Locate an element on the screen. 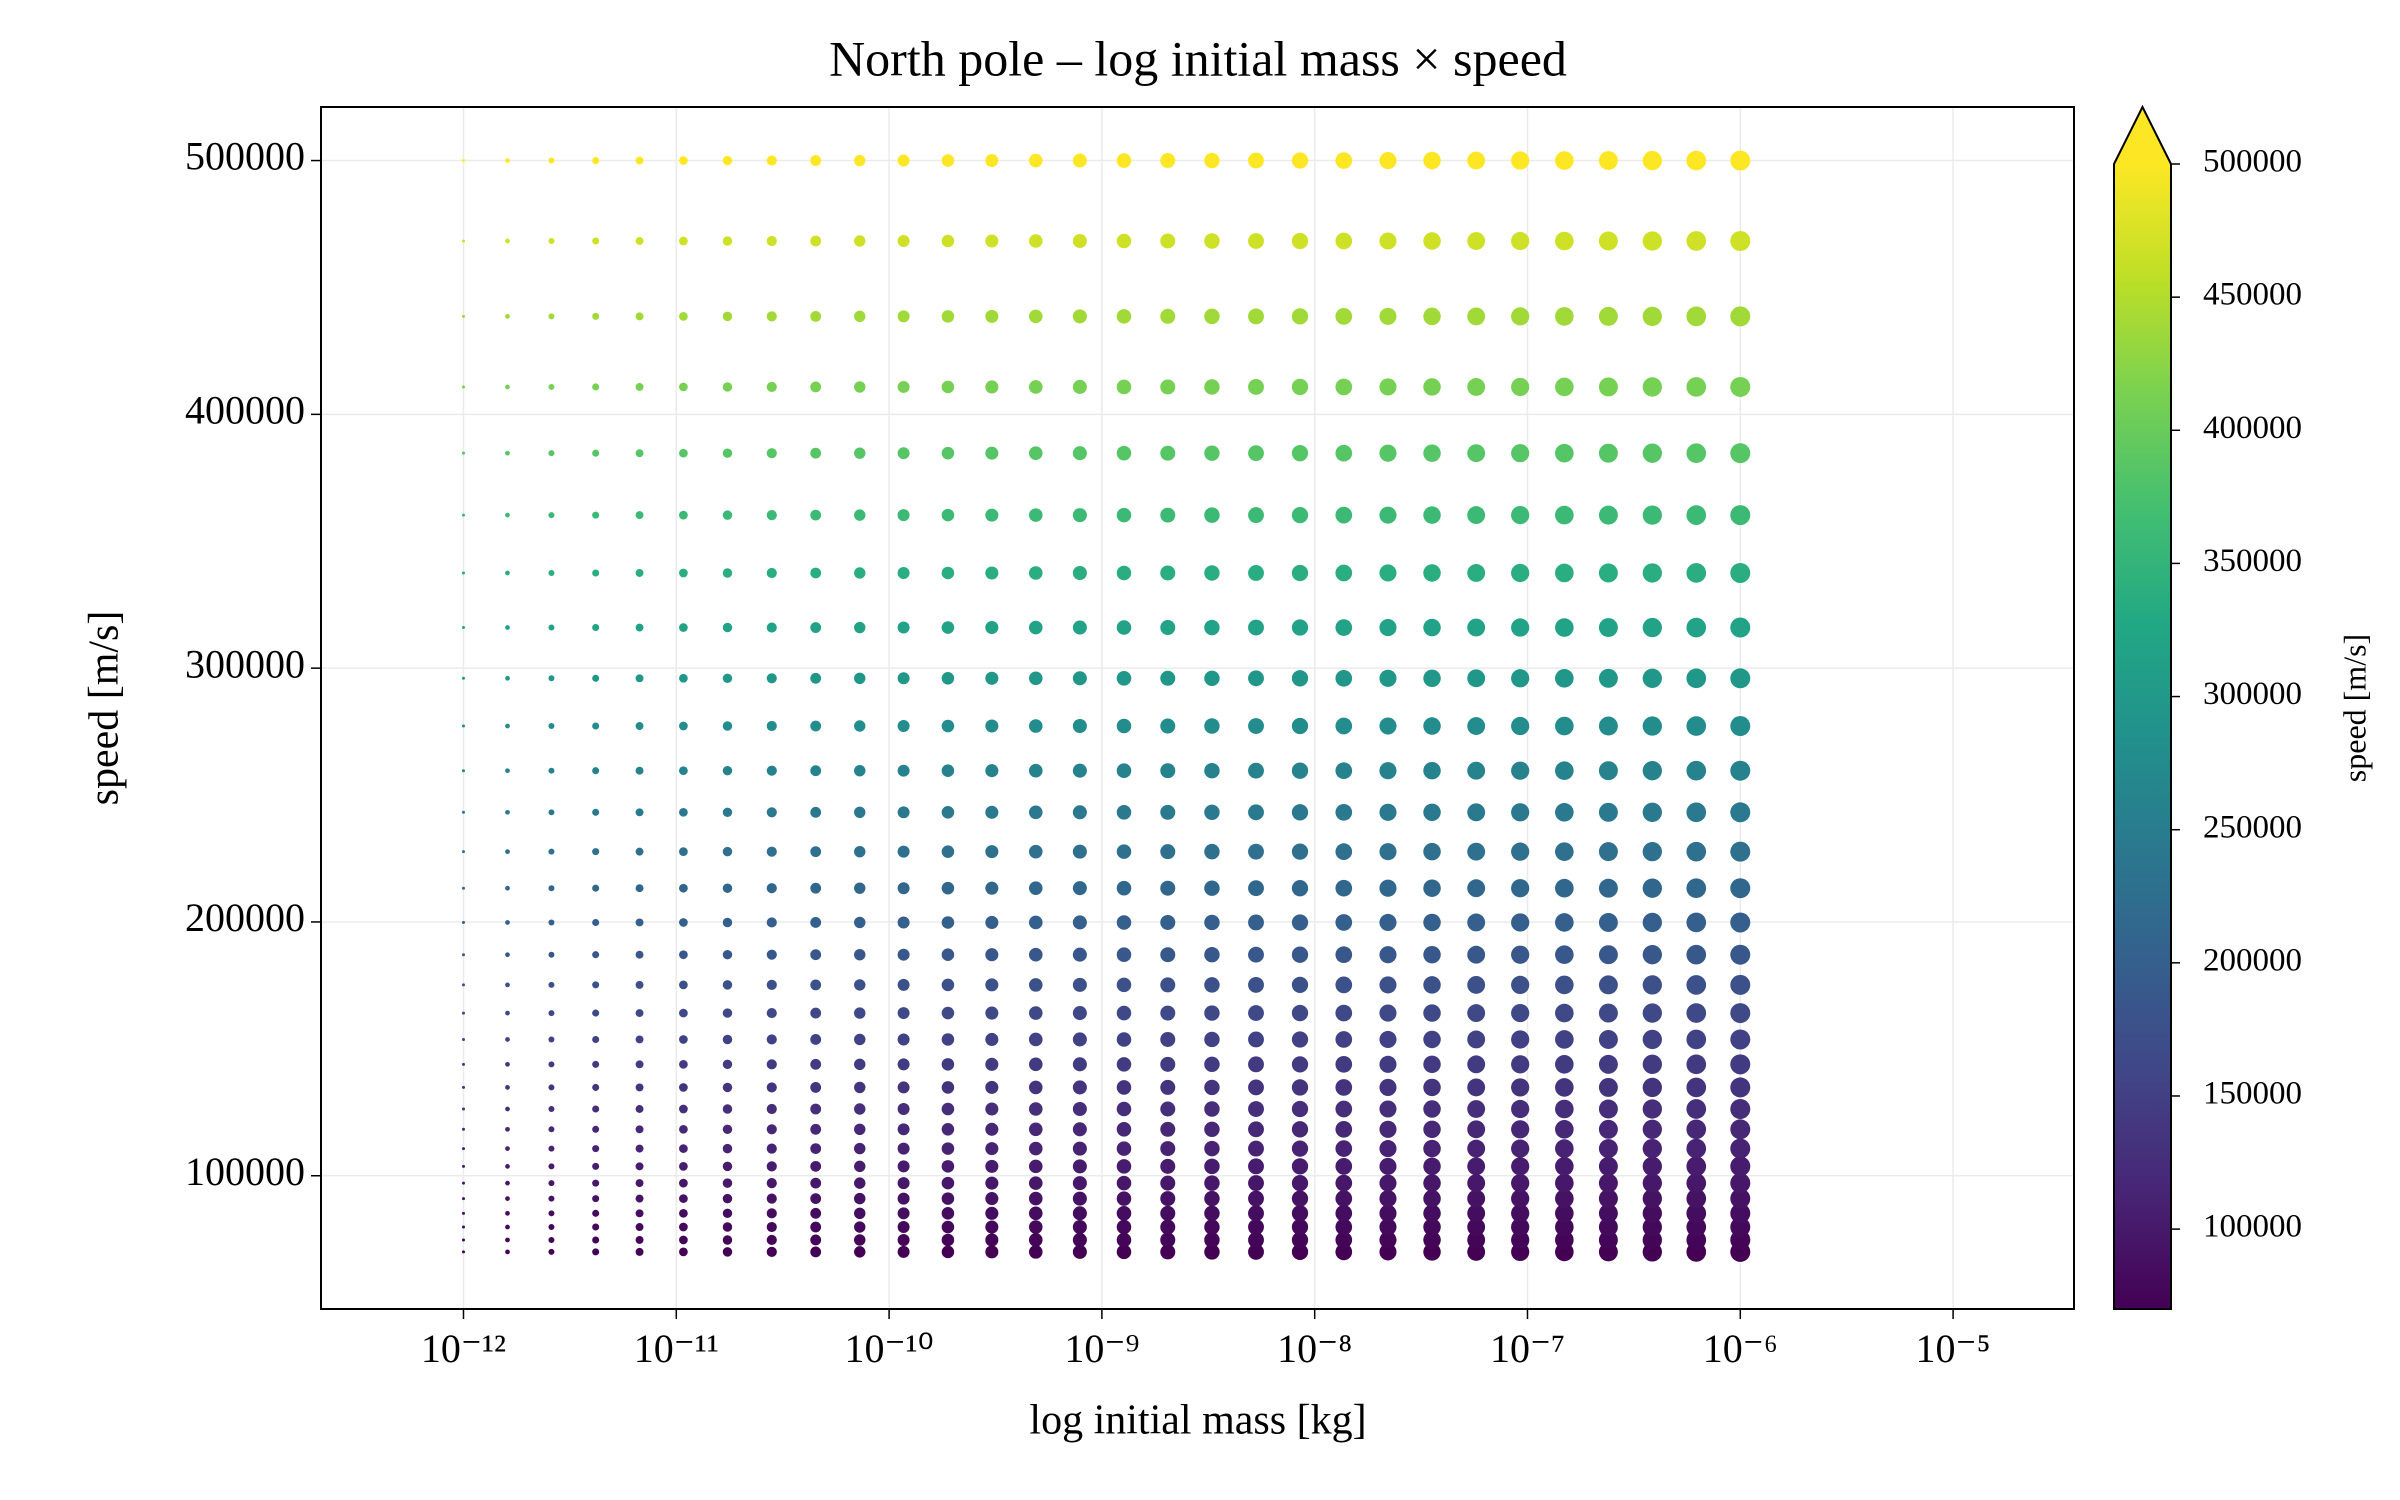 The height and width of the screenshot is (1500, 2400). colorbar-tick-label: 400000 is located at coordinates (2252, 428).